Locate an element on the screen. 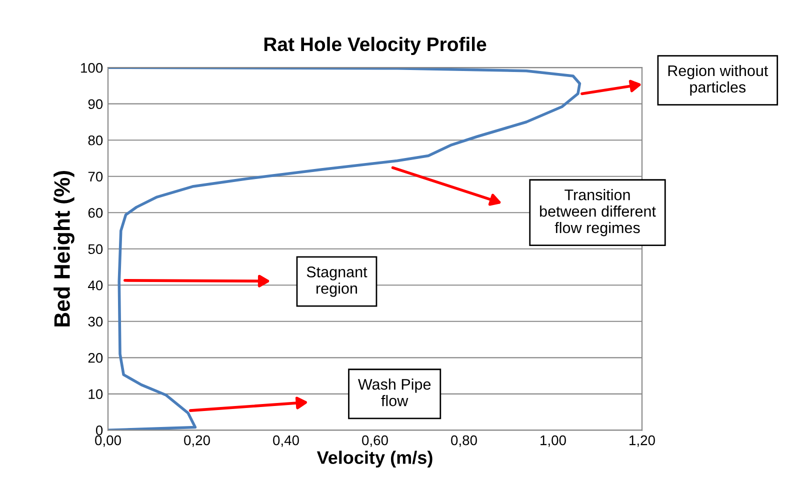 The image size is (800, 499). annotation: Wash Pipe flow is located at coordinates (394, 392).